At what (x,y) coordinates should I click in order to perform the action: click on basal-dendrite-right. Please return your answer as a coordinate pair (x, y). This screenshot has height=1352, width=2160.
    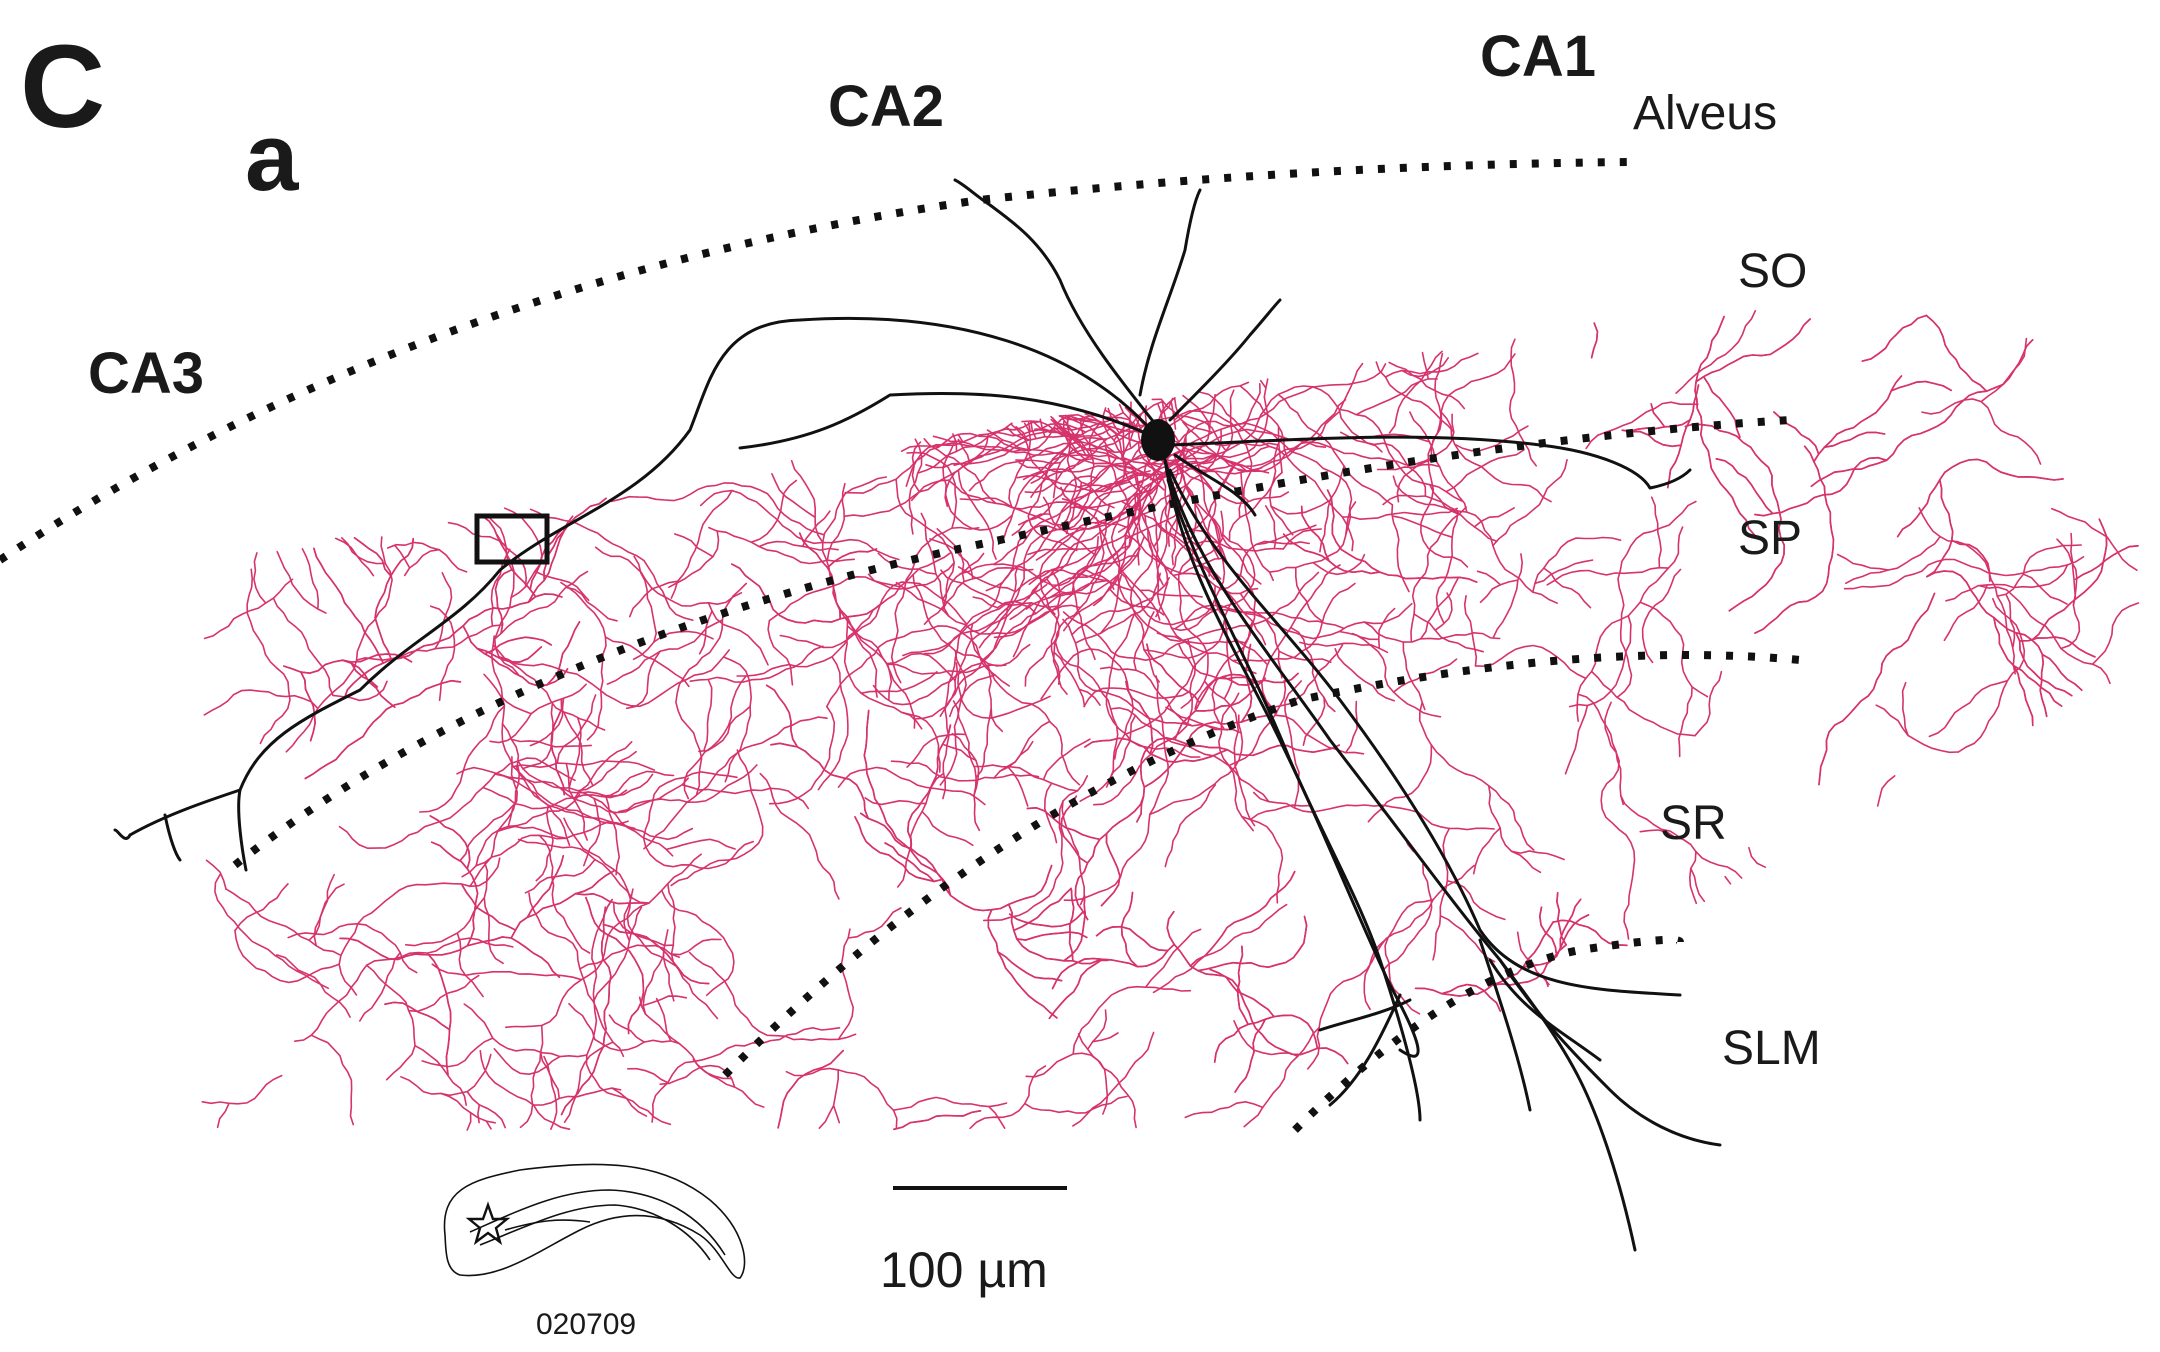
    Looking at the image, I should click on (1430, 462).